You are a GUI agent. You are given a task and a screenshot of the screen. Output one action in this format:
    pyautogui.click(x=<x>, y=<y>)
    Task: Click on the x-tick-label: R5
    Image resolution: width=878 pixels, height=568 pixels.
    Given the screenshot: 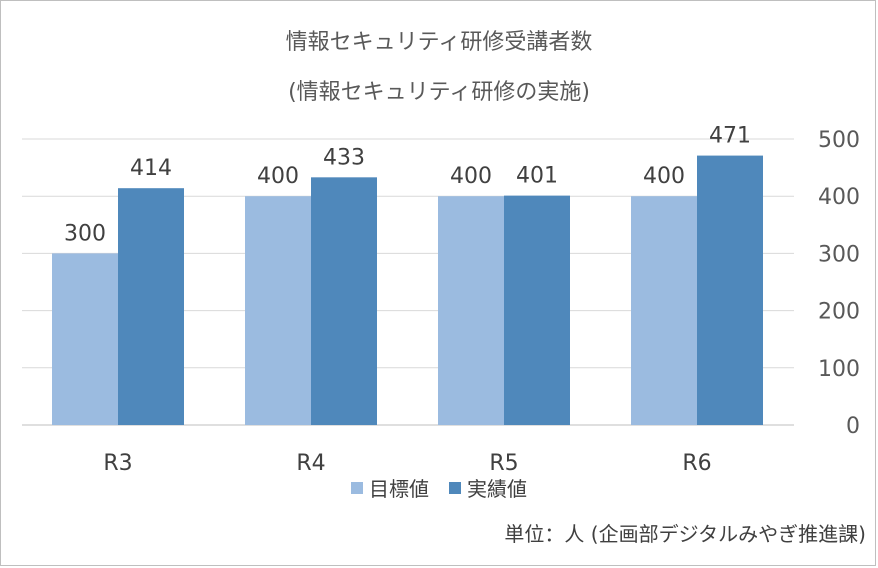 What is the action you would take?
    pyautogui.click(x=503, y=463)
    